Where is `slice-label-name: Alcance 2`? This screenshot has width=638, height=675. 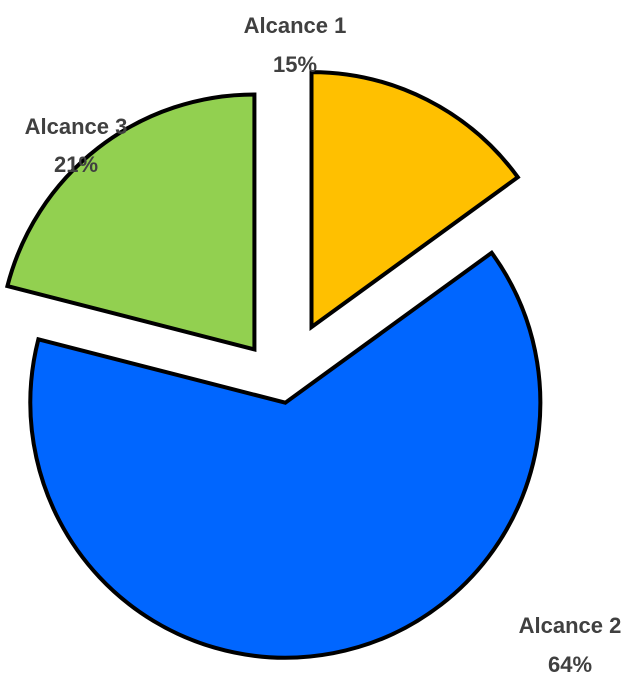
slice-label-name: Alcance 2 is located at coordinates (570, 625).